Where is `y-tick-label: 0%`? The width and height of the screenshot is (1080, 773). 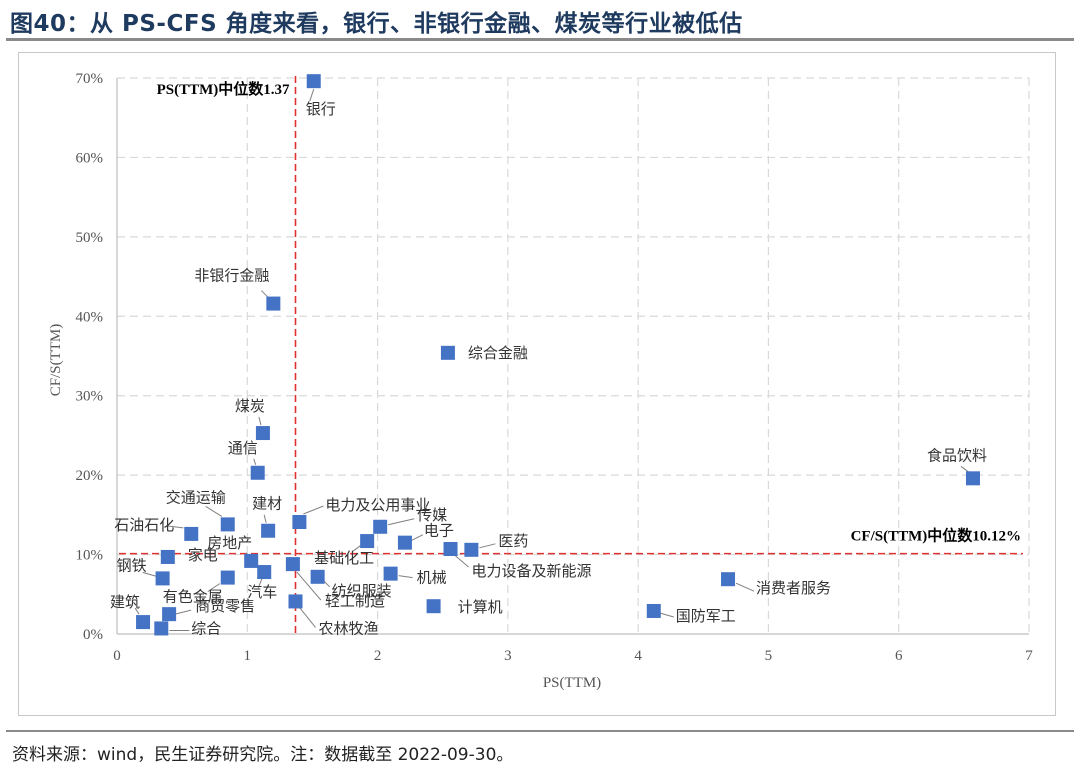 y-tick-label: 0% is located at coordinates (93, 635).